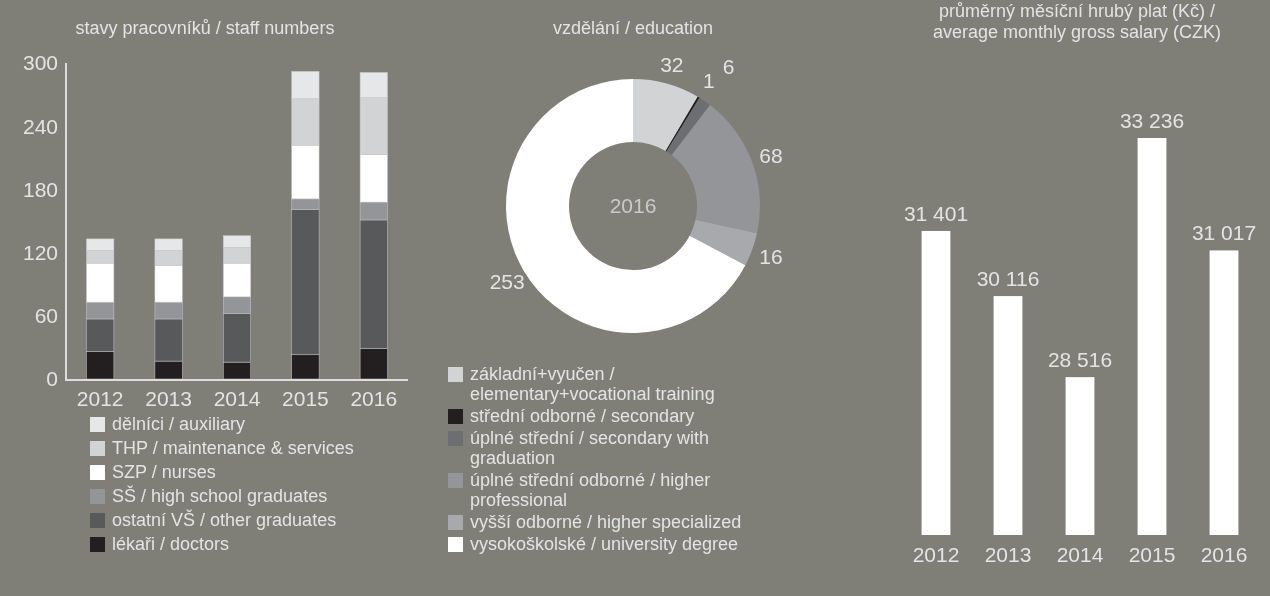 Image resolution: width=1270 pixels, height=596 pixels. What do you see at coordinates (40, 252) in the screenshot?
I see `y-tick-label: 120` at bounding box center [40, 252].